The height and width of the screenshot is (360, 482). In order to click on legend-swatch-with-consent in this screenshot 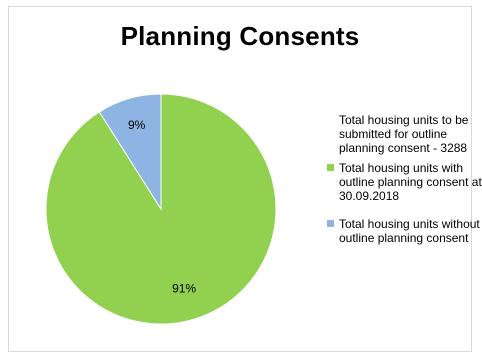, I will do `click(330, 167)`.